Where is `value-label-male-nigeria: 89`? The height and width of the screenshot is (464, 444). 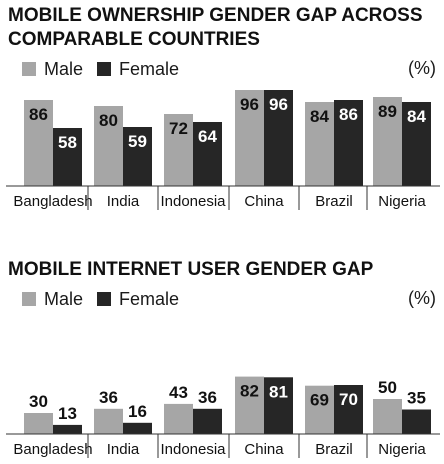
value-label-male-nigeria: 89 is located at coordinates (387, 111).